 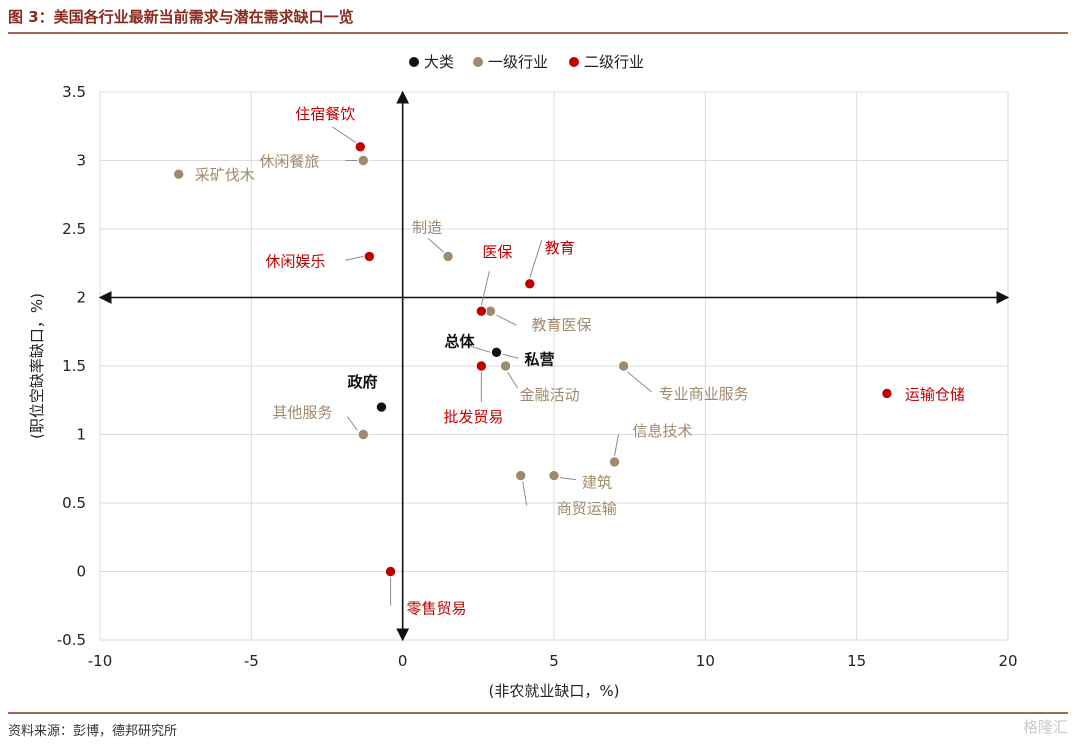 I want to click on y-tick-label: 0, so click(x=81, y=572).